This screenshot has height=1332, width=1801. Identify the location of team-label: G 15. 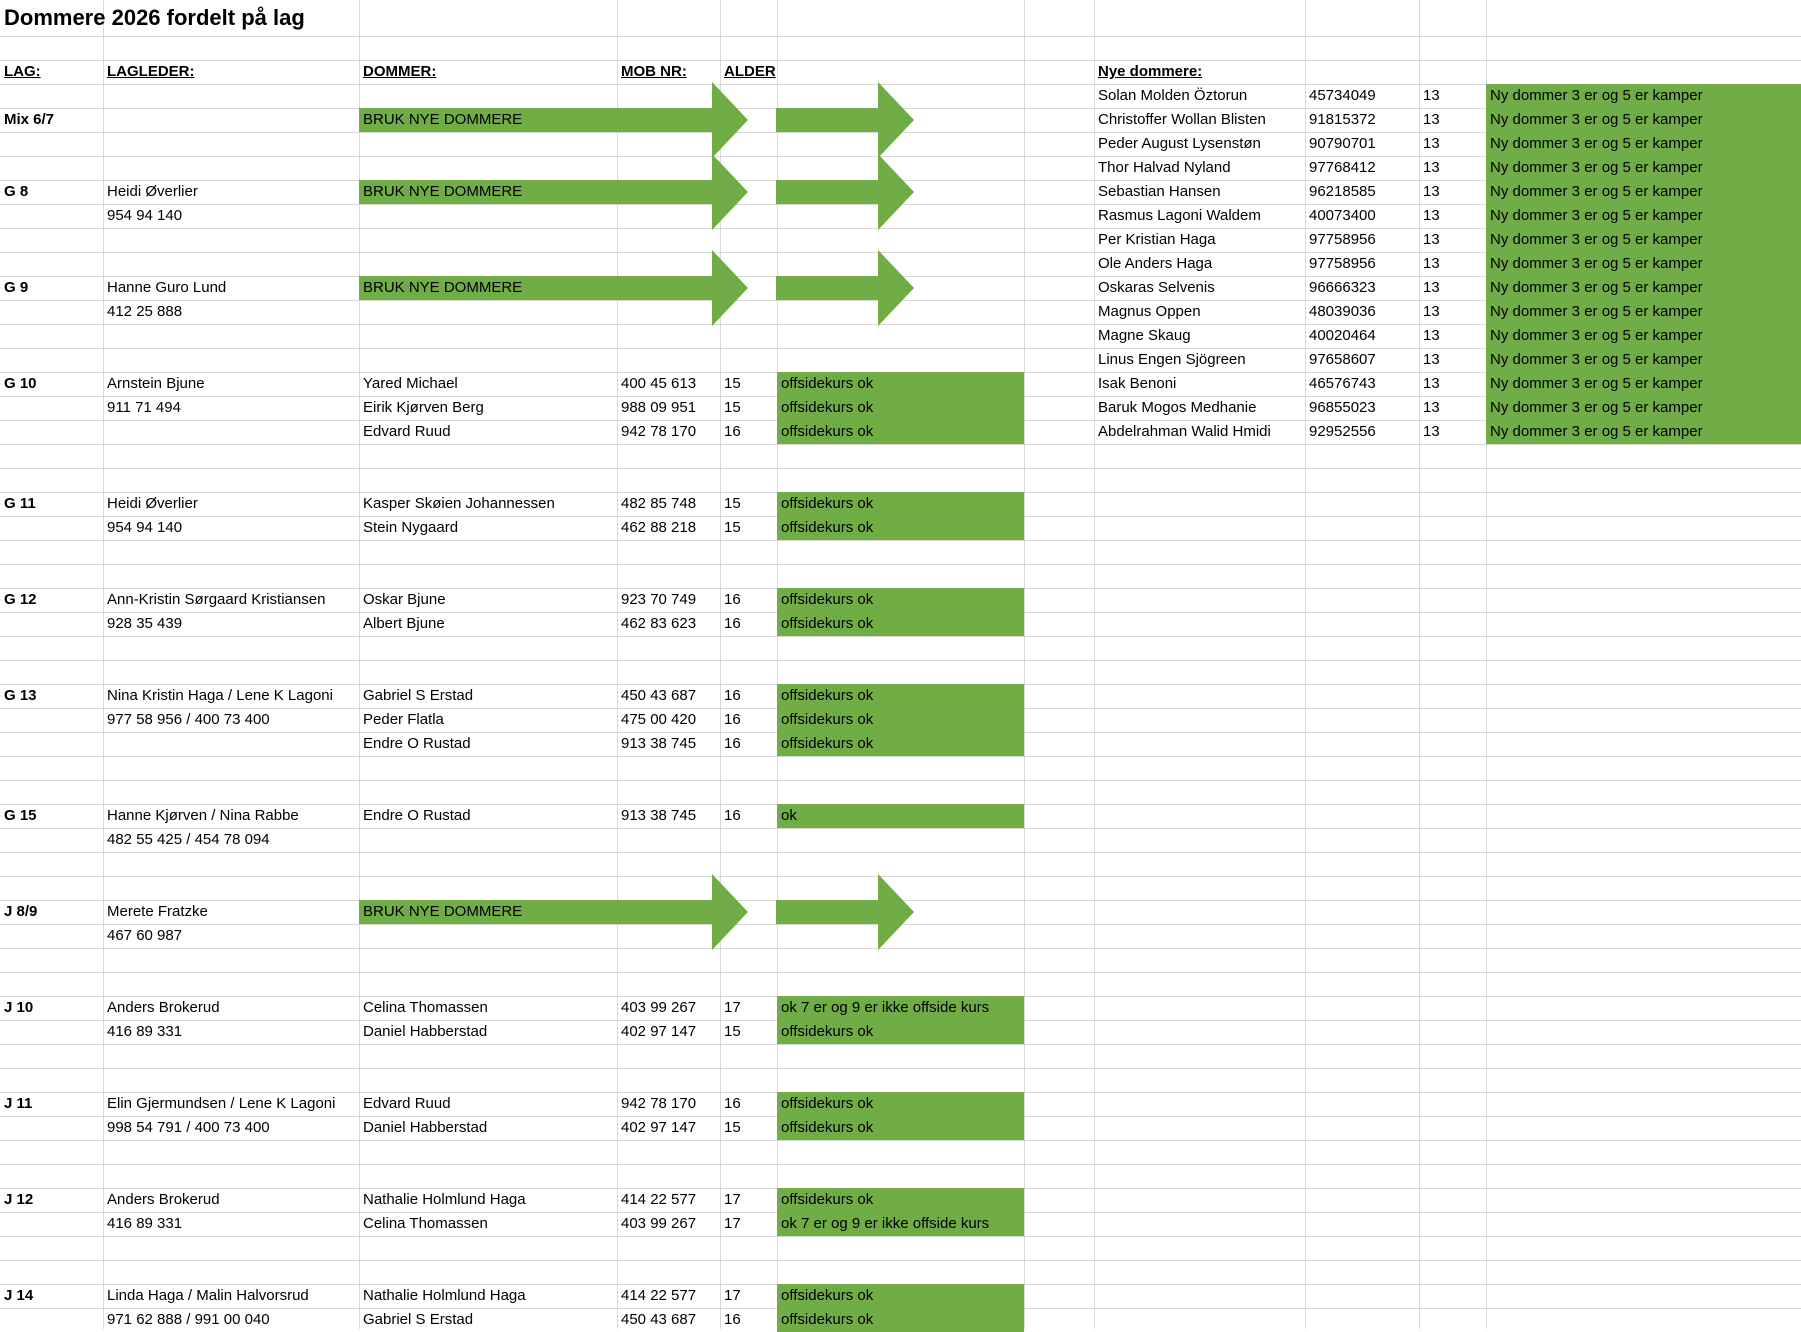
(20, 815).